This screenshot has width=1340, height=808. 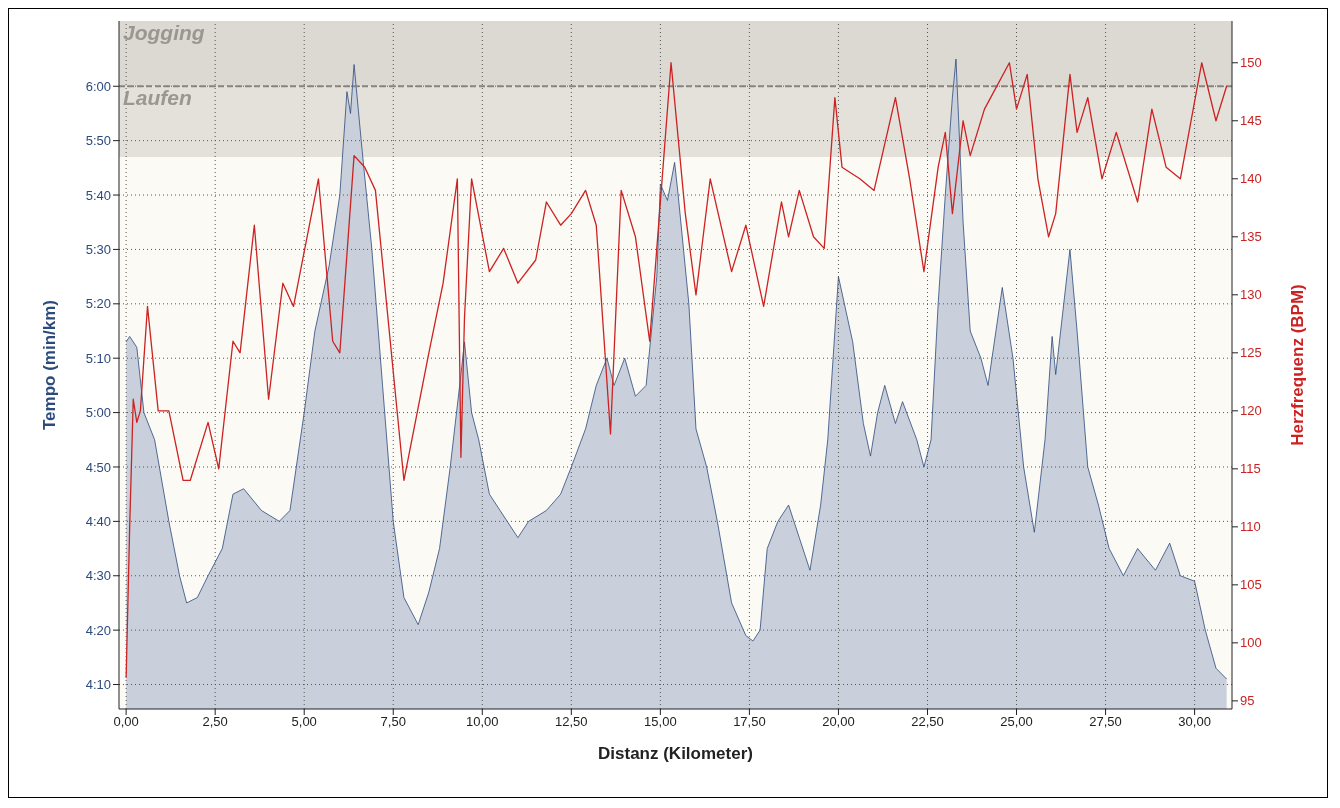 I want to click on y2-tick-label: 145, so click(x=1251, y=121).